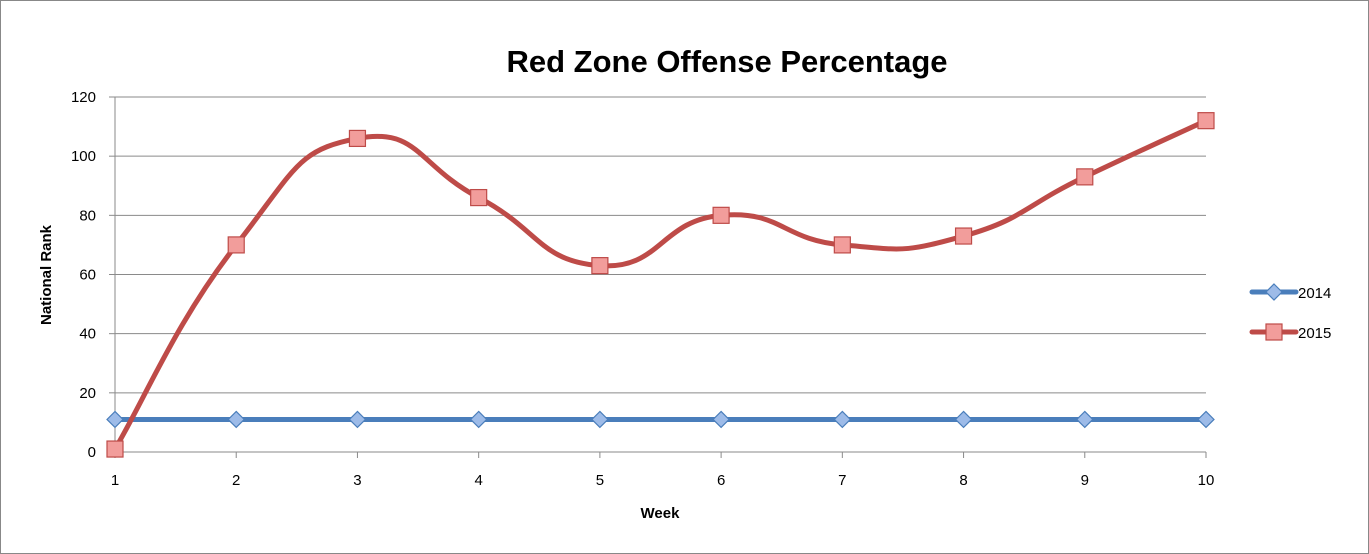 The image size is (1369, 554). I want to click on y-axis-title: National Rank, so click(46, 274).